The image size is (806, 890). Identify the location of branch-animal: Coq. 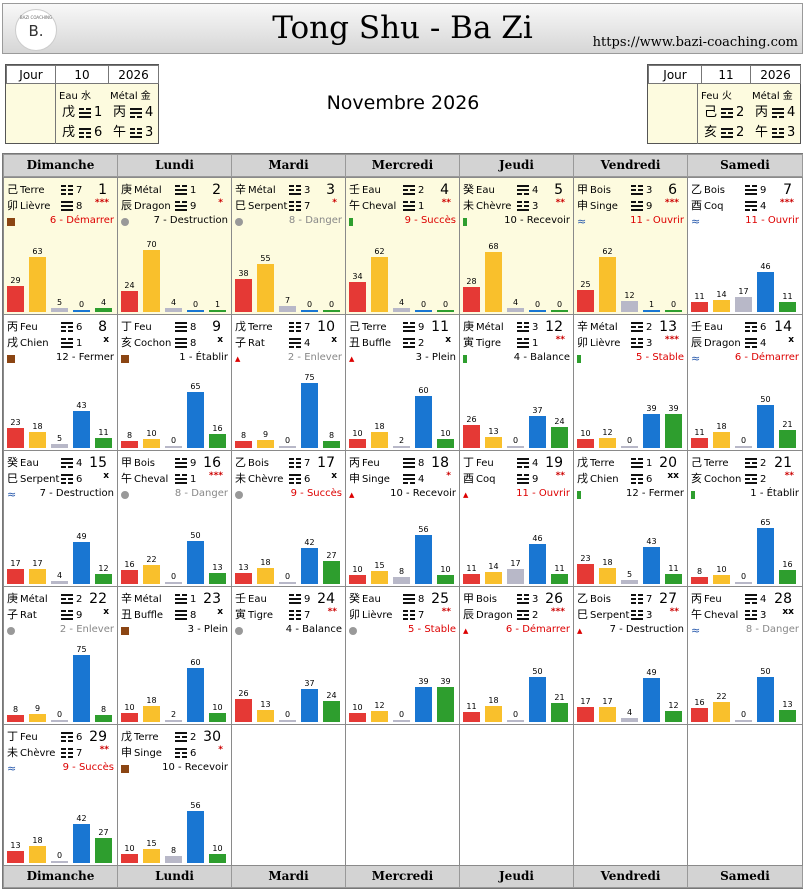
(714, 206).